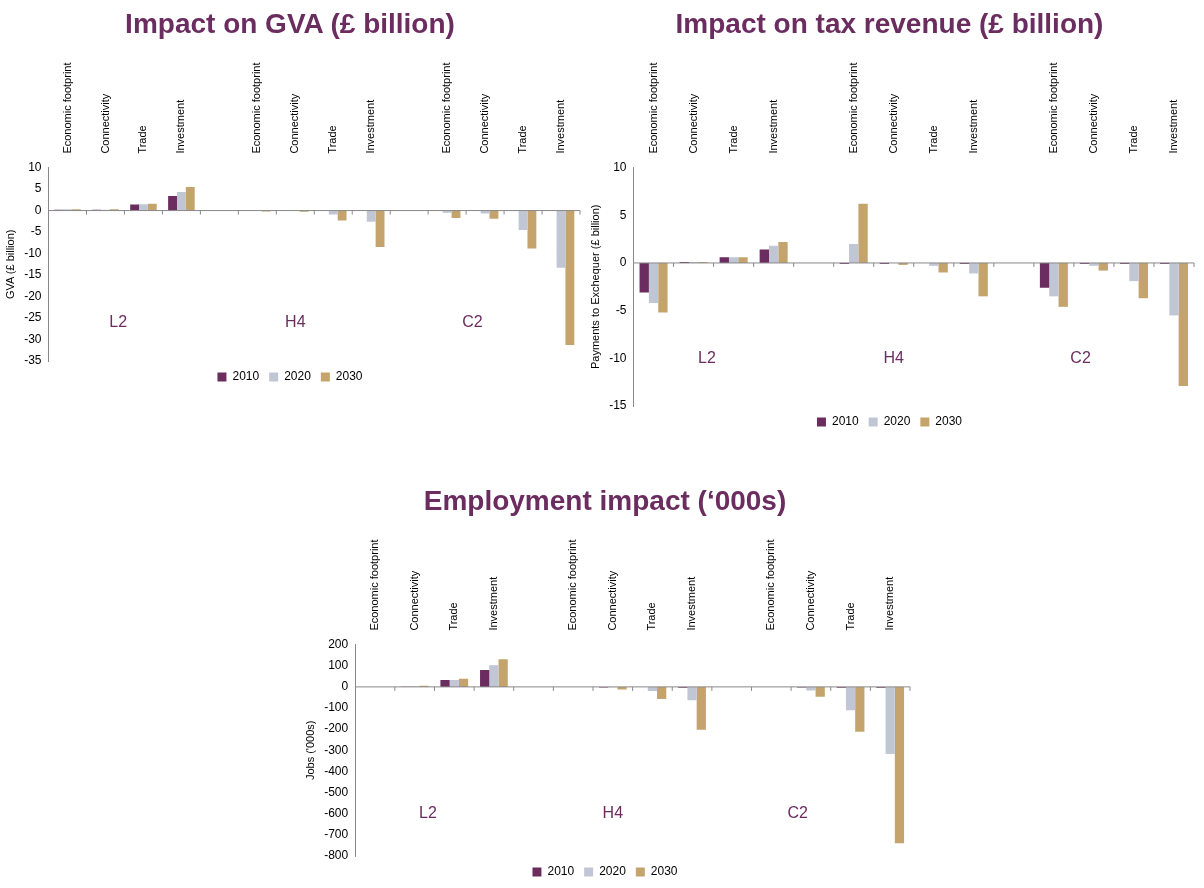 The image size is (1204, 888). I want to click on y-tick-label: 200, so click(338, 643).